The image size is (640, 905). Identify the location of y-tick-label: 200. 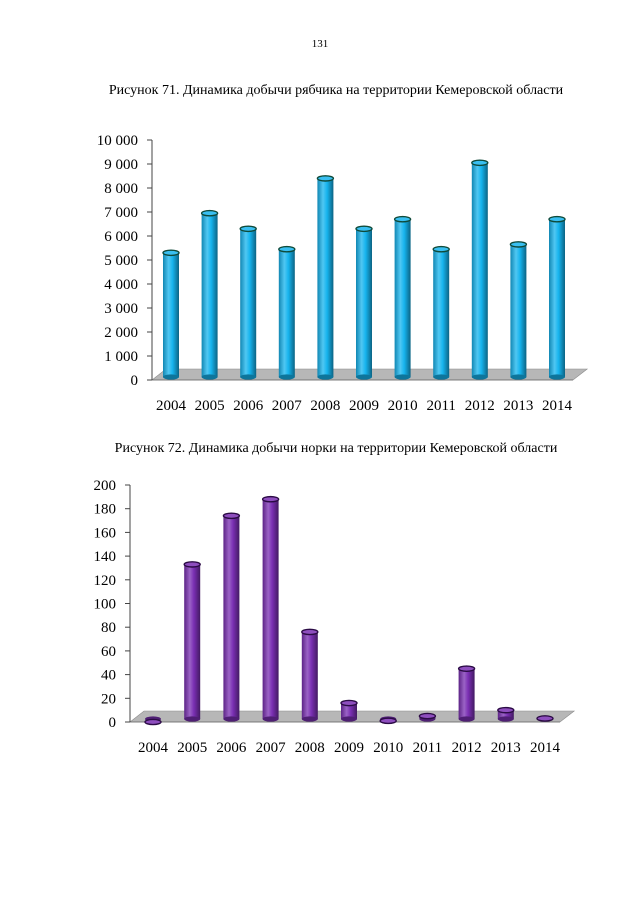
(105, 486).